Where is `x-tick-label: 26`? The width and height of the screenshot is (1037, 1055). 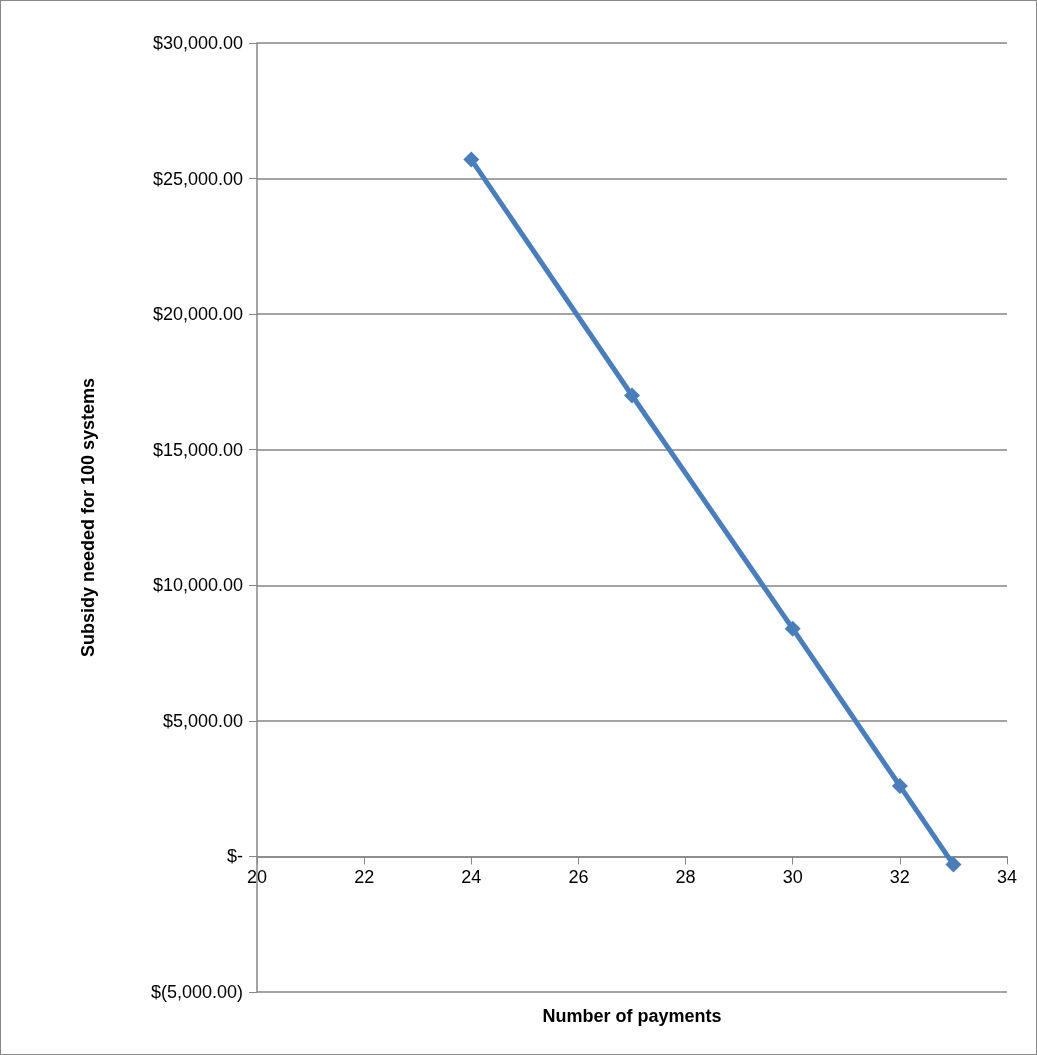 x-tick-label: 26 is located at coordinates (578, 877).